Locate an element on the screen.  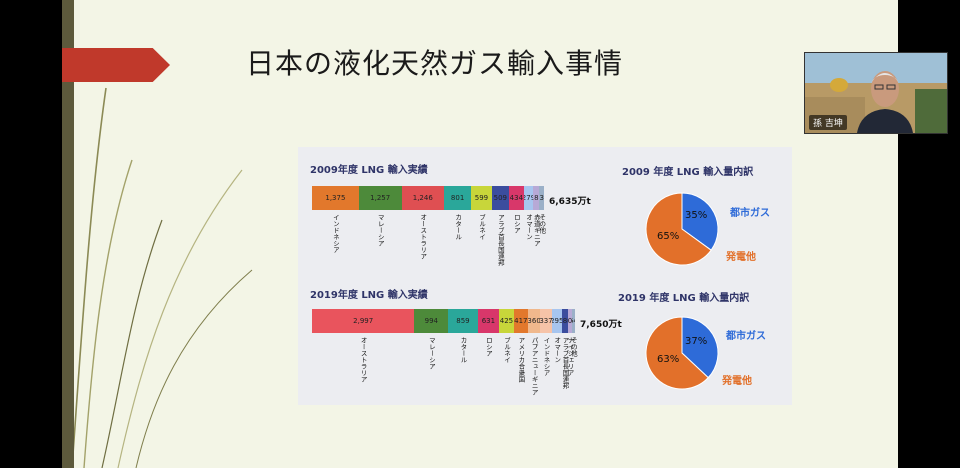
bar-segment: 1,257 is located at coordinates (380, 198).